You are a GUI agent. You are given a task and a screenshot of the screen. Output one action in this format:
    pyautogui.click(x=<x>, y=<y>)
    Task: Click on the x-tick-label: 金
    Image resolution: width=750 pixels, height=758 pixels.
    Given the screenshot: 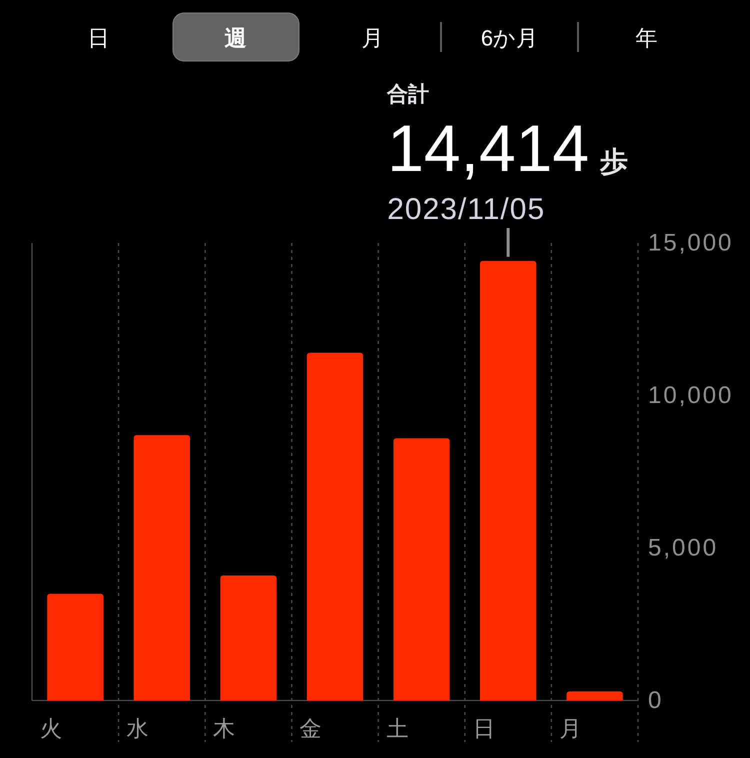 What is the action you would take?
    pyautogui.click(x=311, y=728)
    